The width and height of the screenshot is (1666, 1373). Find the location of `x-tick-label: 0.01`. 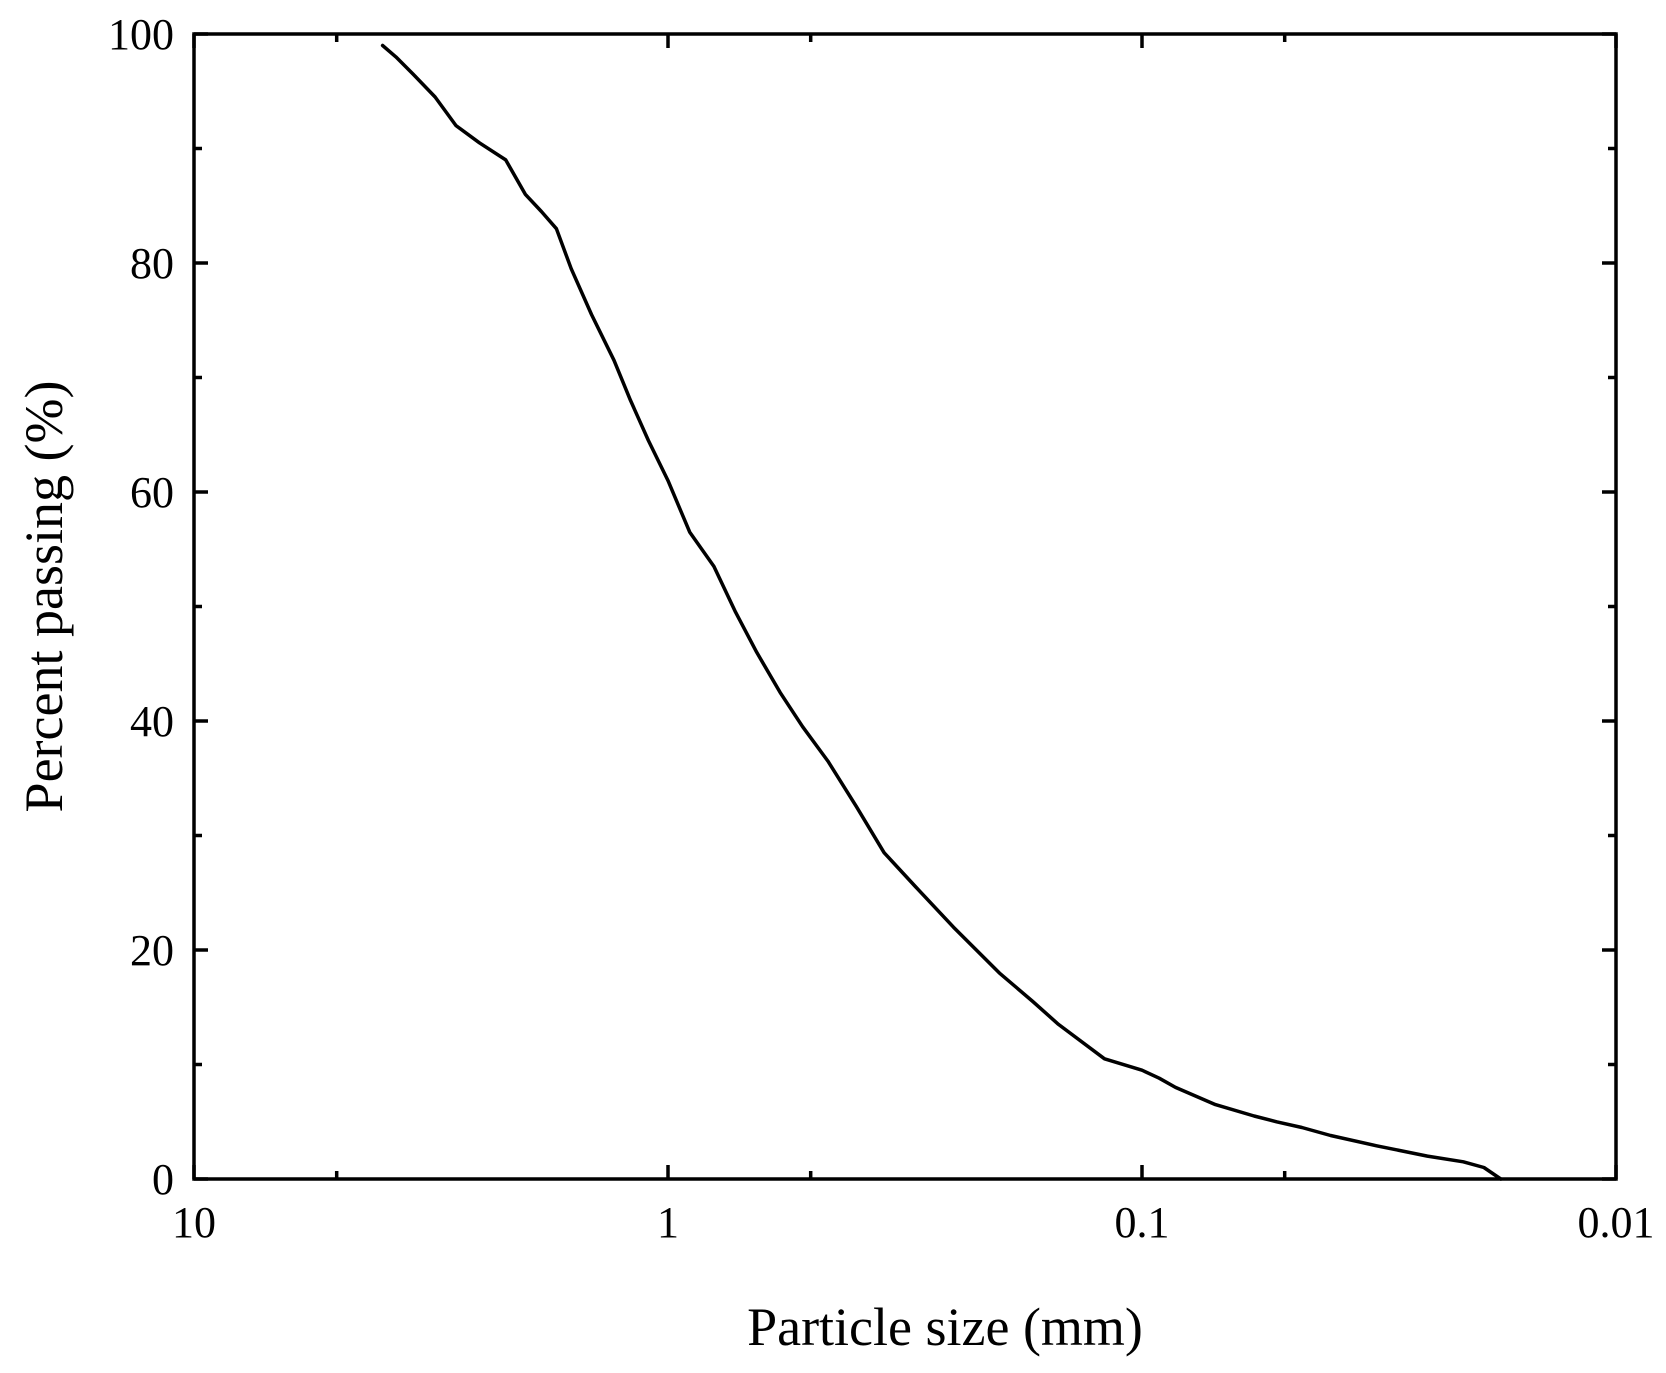

x-tick-label: 0.01 is located at coordinates (1616, 1222).